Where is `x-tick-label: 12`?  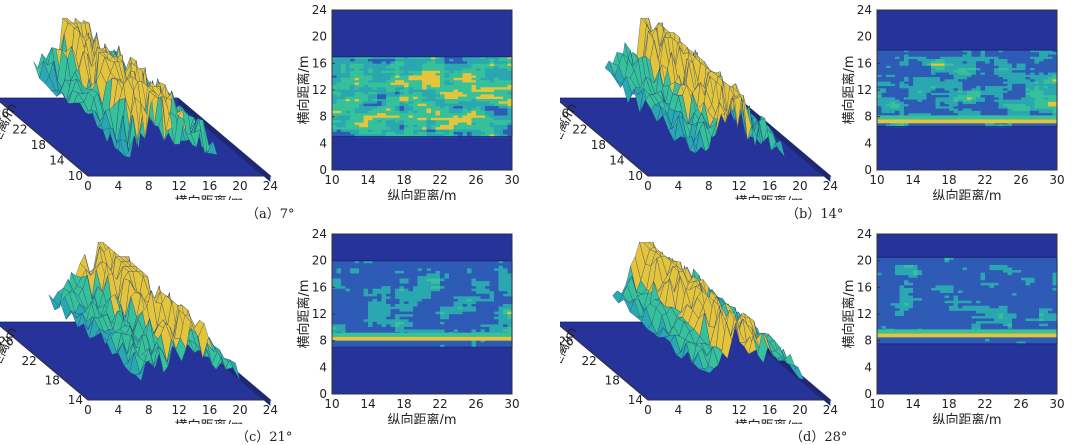 x-tick-label: 12 is located at coordinates (179, 410).